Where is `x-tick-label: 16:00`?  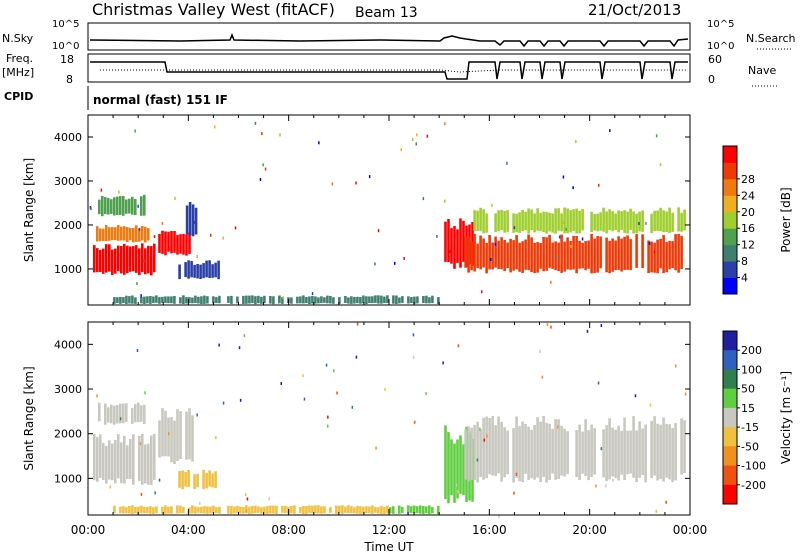 x-tick-label: 16:00 is located at coordinates (489, 530).